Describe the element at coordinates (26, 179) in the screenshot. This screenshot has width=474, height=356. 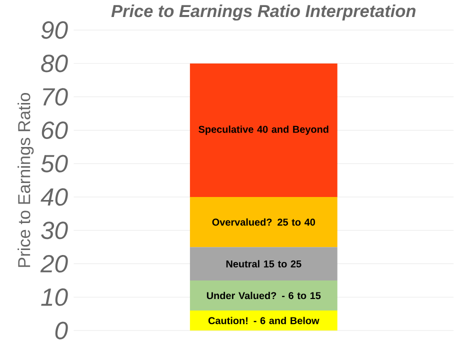
I see `y-axis-title: Price to Earnings Ratio` at that location.